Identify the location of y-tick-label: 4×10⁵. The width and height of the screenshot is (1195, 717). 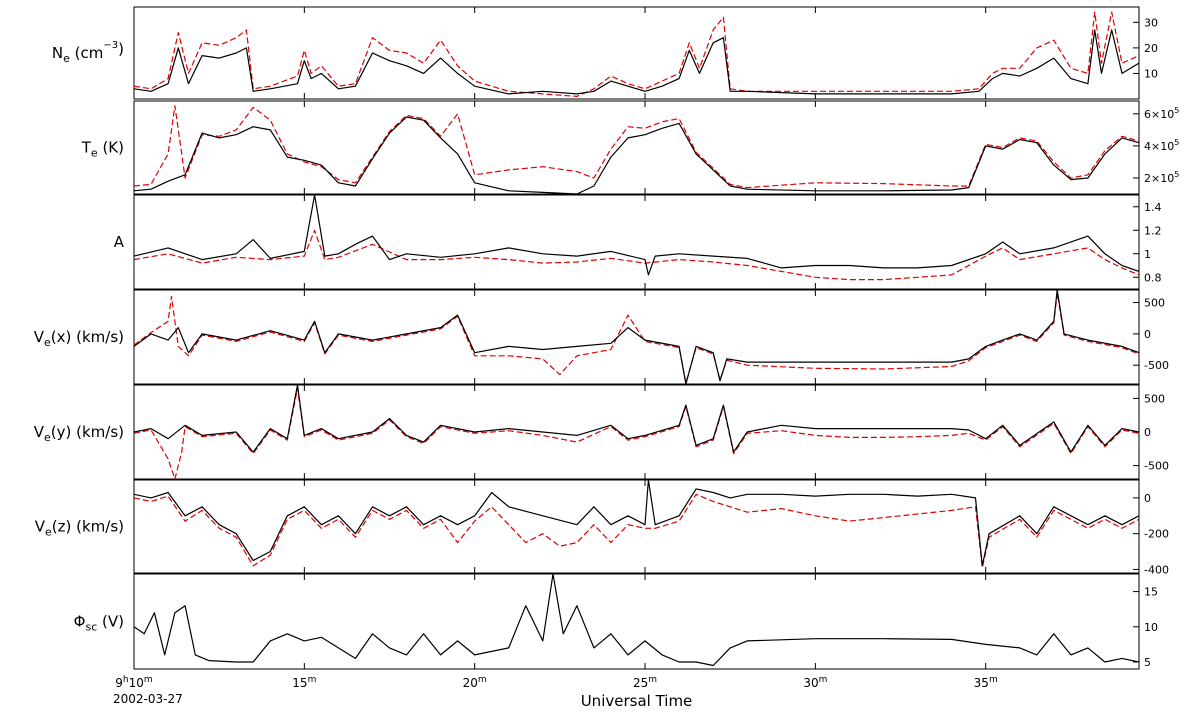
(1161, 145).